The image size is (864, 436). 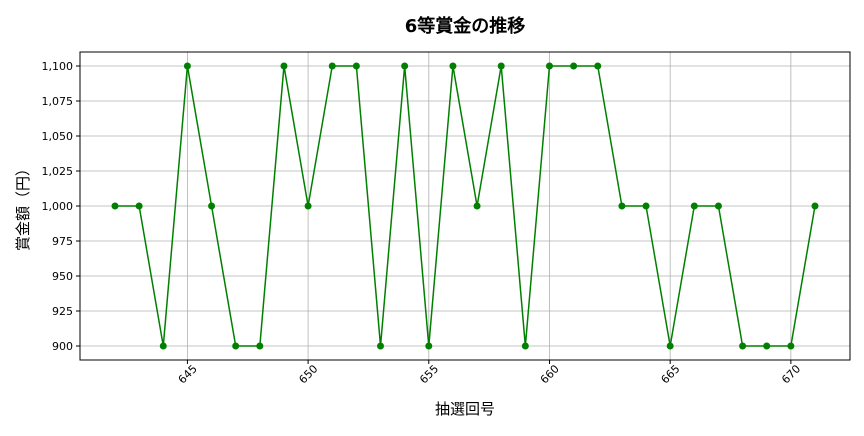 I want to click on y-tick-label: 1,000, so click(x=58, y=206).